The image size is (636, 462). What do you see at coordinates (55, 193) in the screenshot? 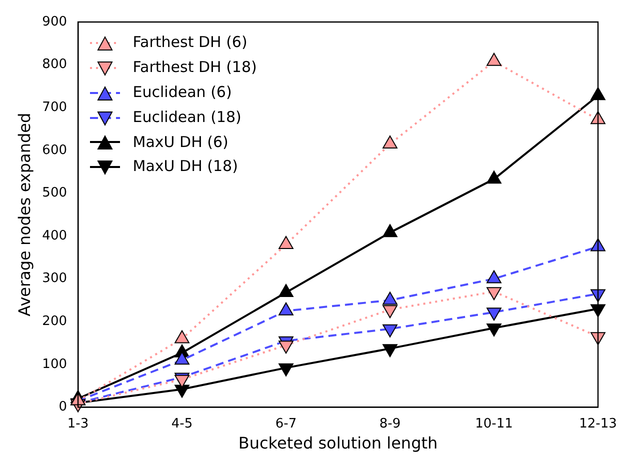
I see `y-tick-label: 500` at bounding box center [55, 193].